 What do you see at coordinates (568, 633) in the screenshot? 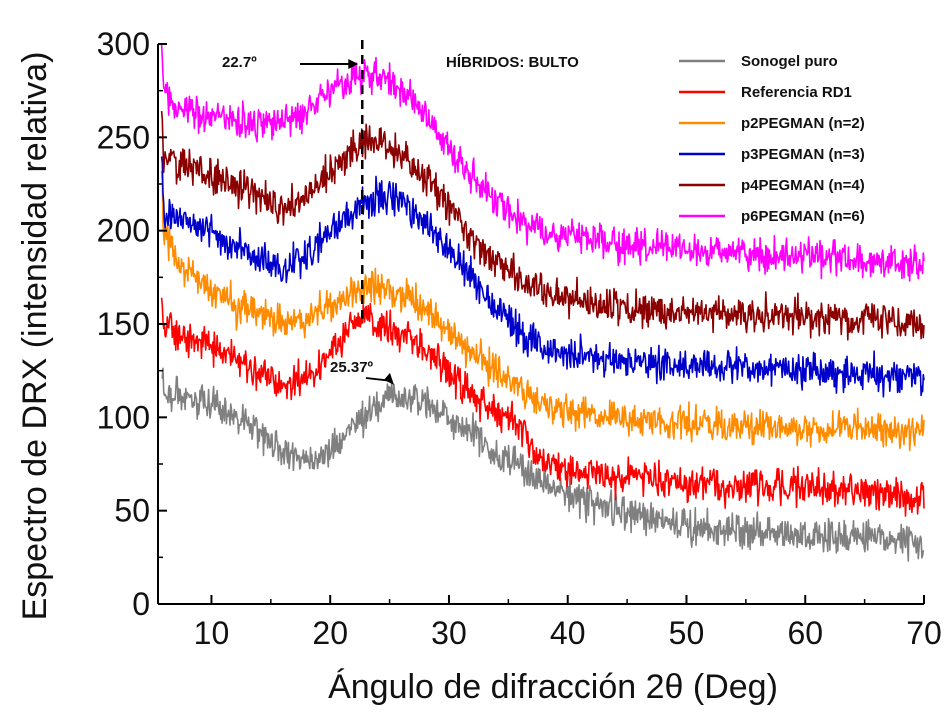
I see `x-tick-label: 40` at bounding box center [568, 633].